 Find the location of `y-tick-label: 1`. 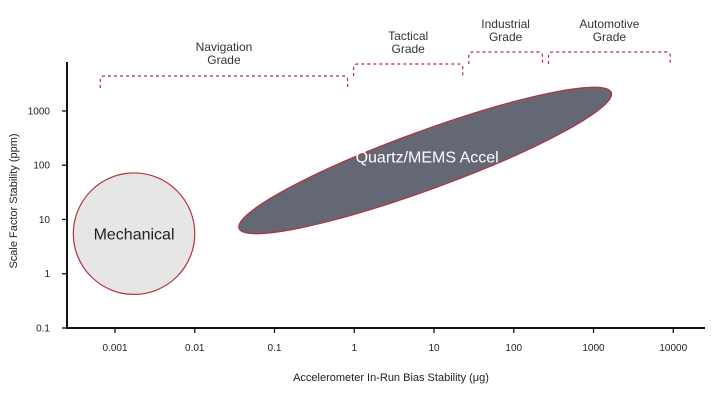

y-tick-label: 1 is located at coordinates (47, 274).